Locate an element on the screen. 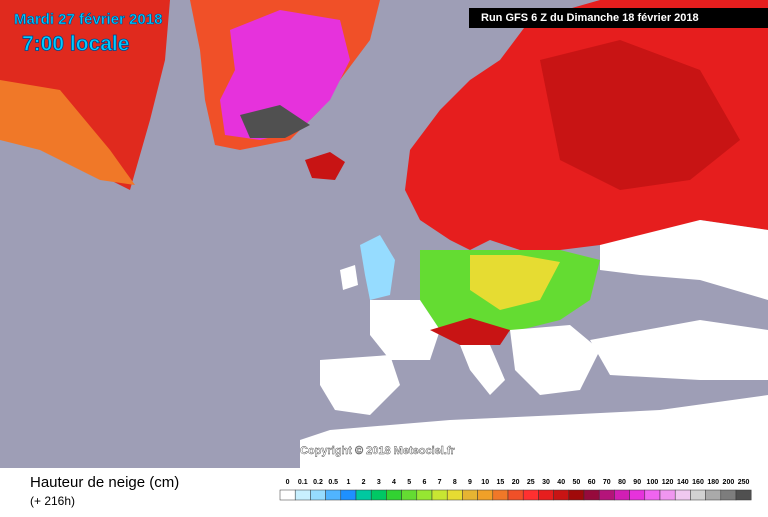 This screenshot has width=768, height=517. legend-label: 9 is located at coordinates (470, 482).